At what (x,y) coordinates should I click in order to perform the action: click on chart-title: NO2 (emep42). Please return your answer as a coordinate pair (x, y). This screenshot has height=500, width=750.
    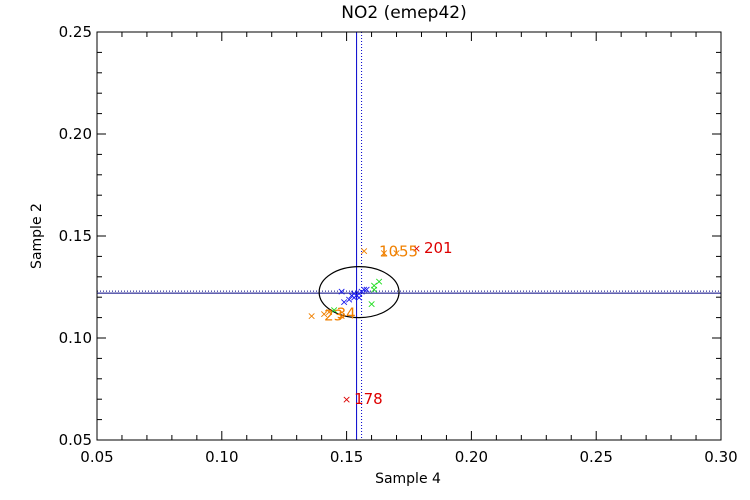
    Looking at the image, I should click on (403, 13).